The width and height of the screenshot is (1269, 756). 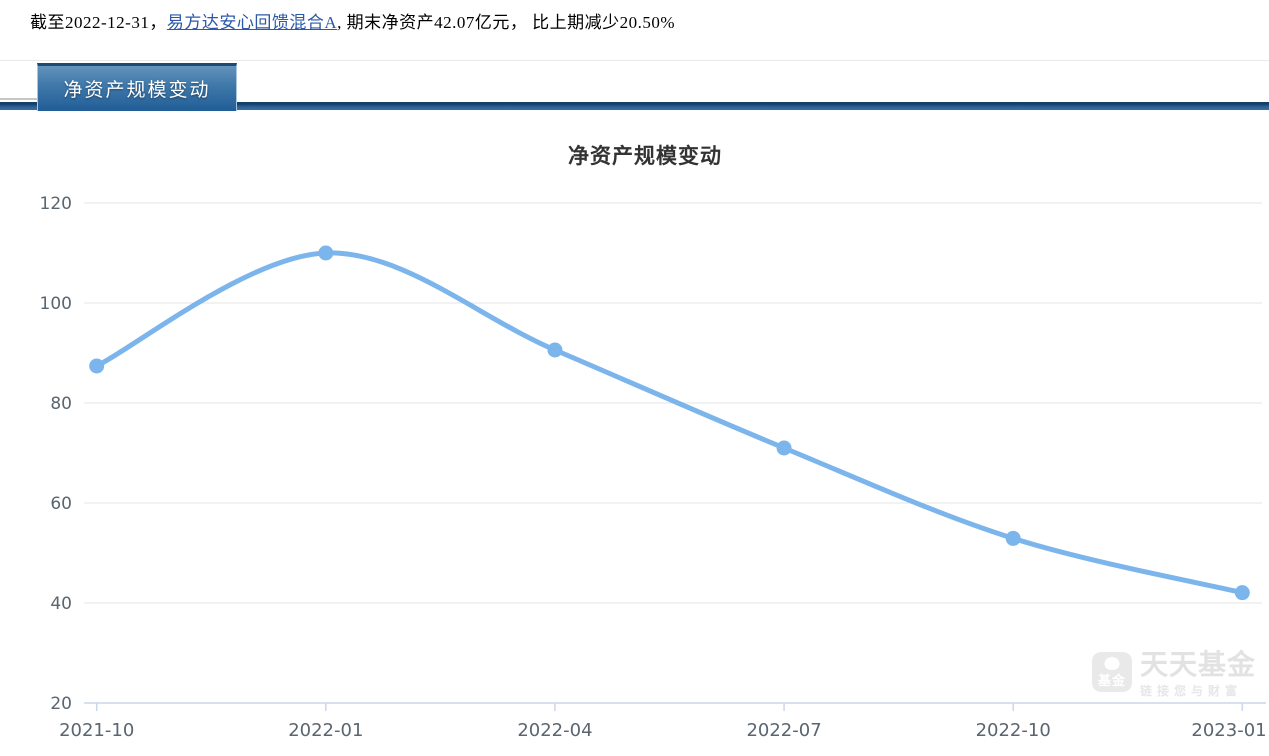 What do you see at coordinates (554, 730) in the screenshot?
I see `x-axis-tick-label: 2022-04` at bounding box center [554, 730].